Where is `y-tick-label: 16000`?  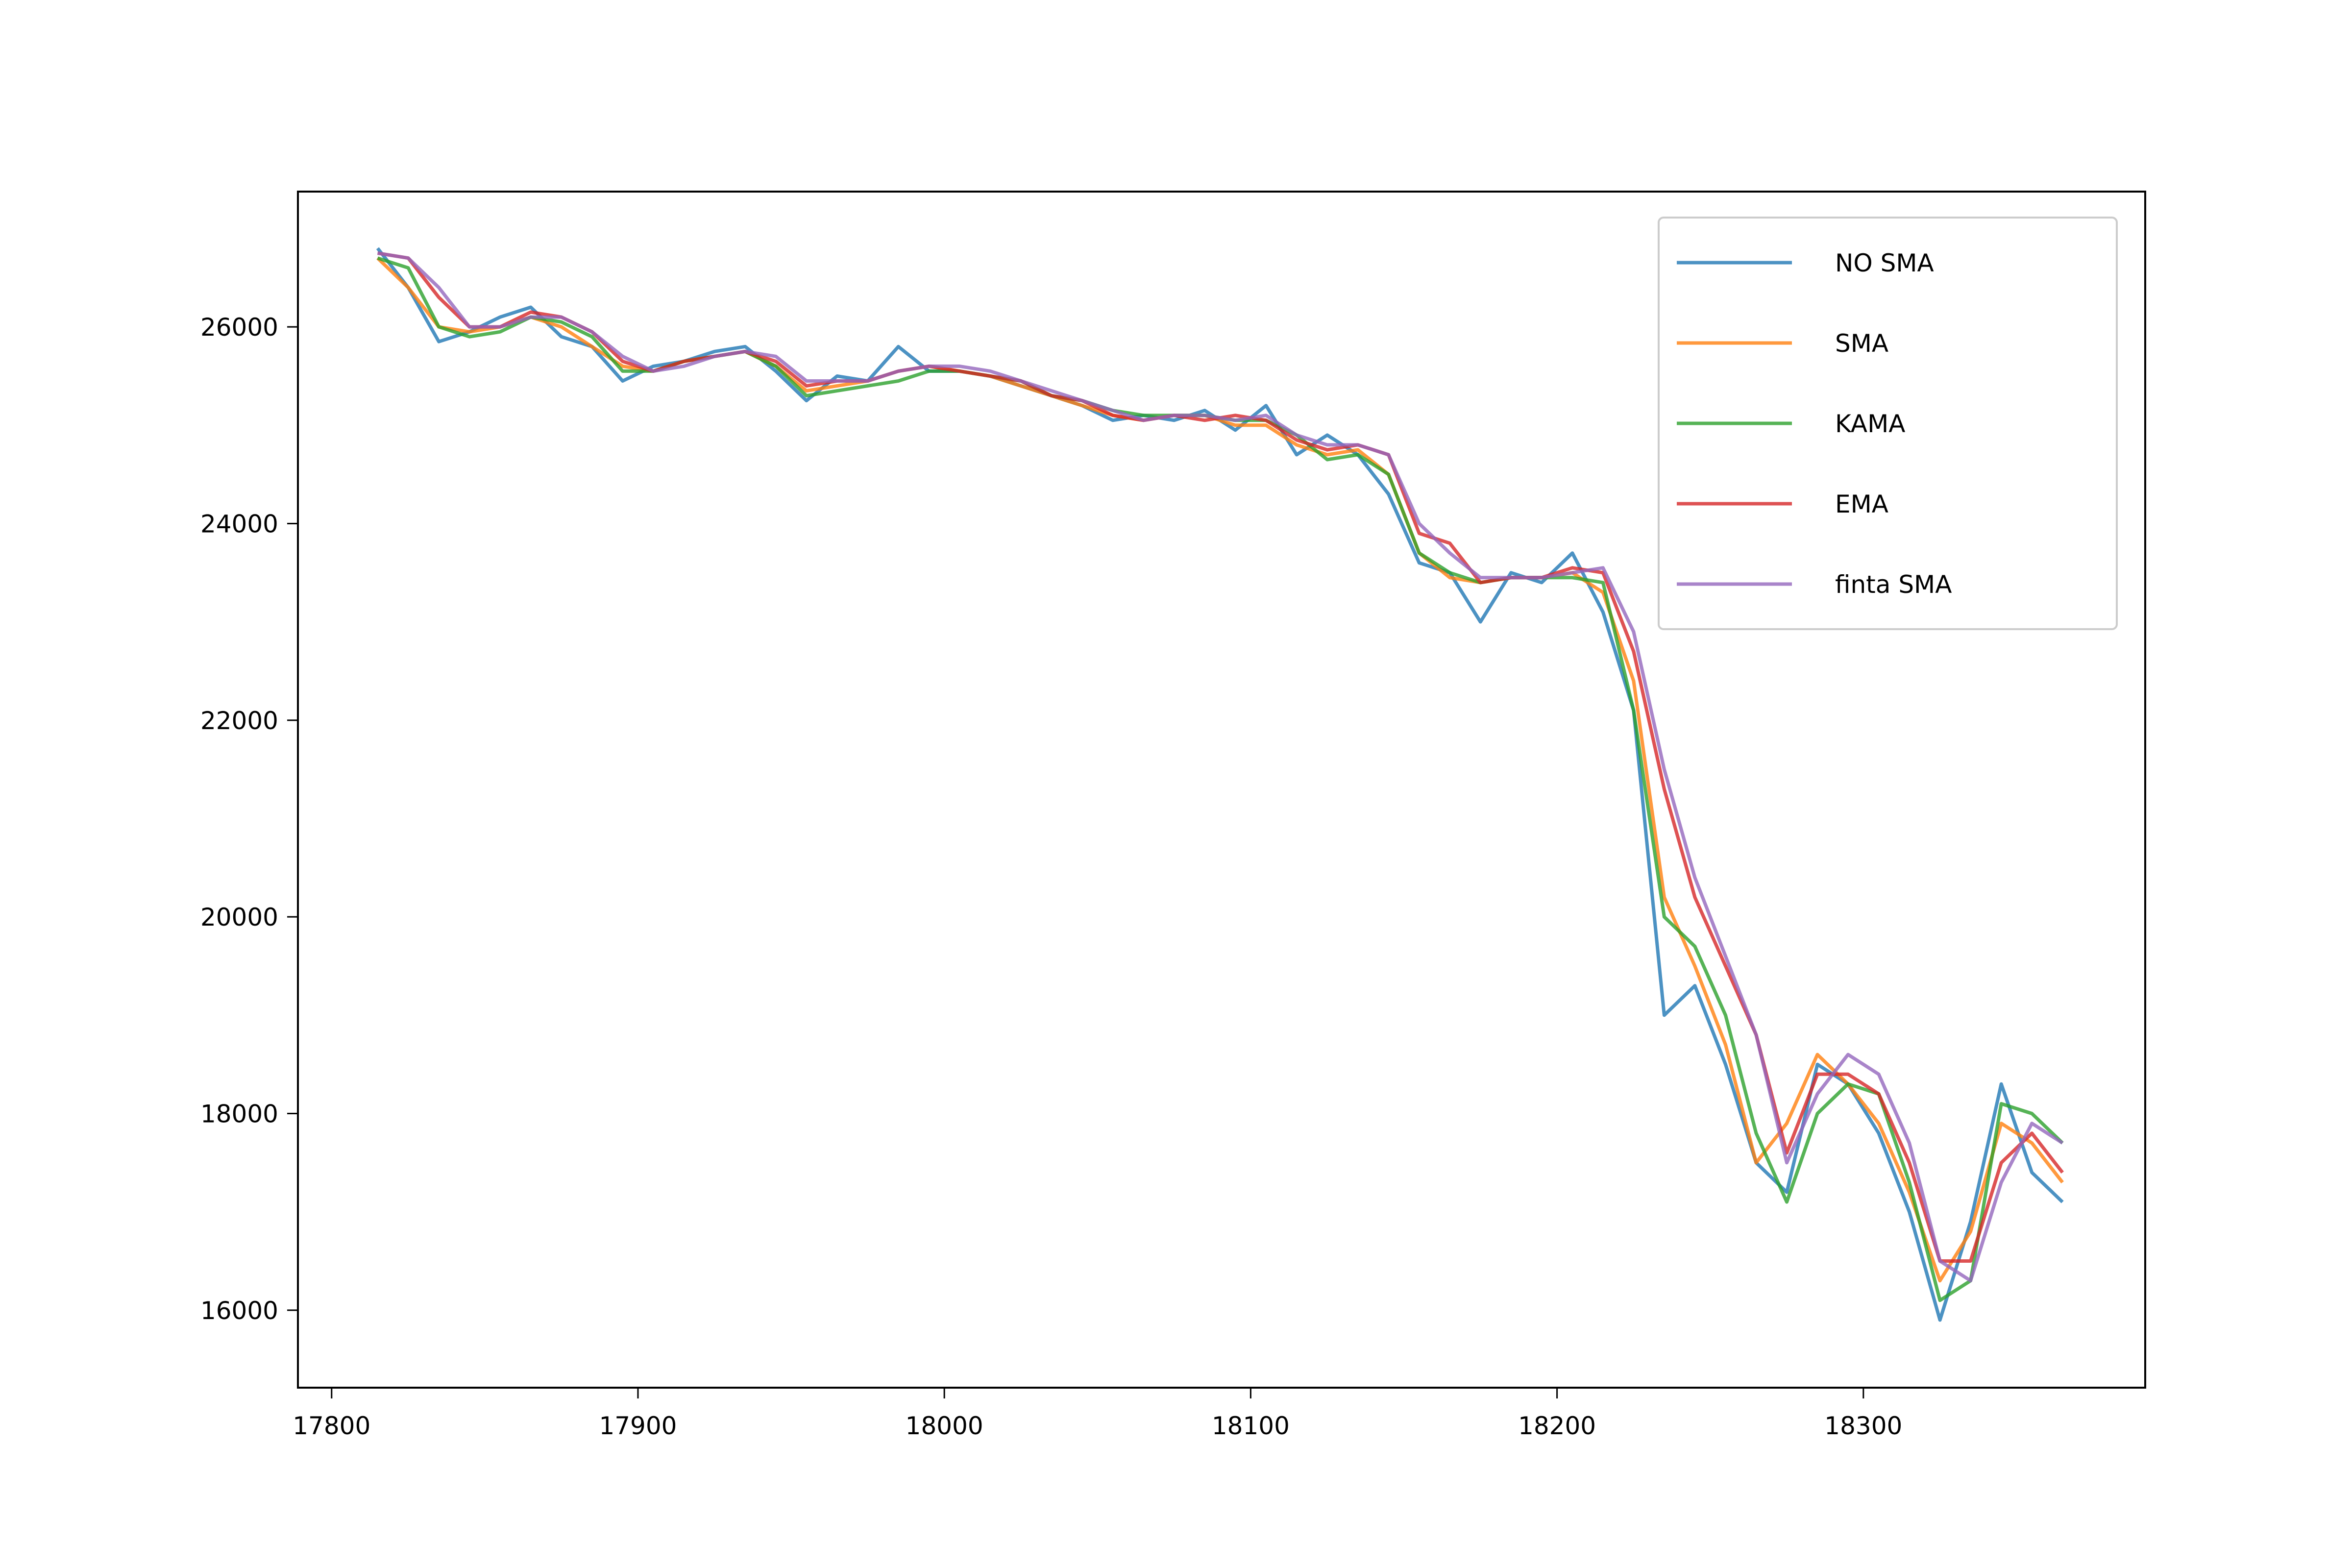 y-tick-label: 16000 is located at coordinates (239, 1311).